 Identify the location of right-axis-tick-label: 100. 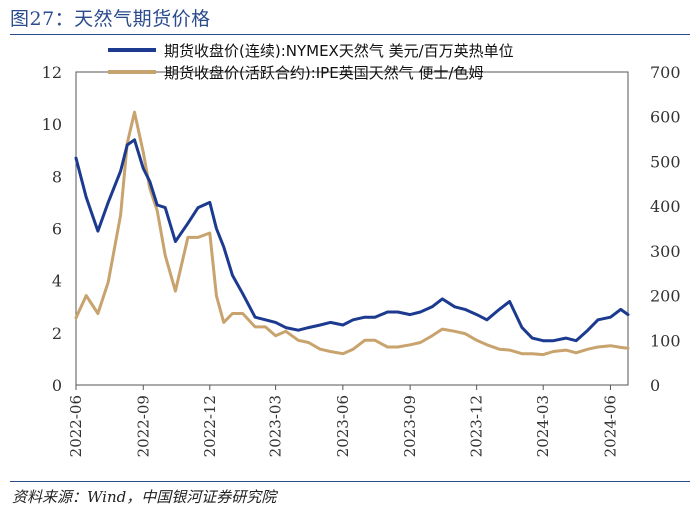
(665, 340).